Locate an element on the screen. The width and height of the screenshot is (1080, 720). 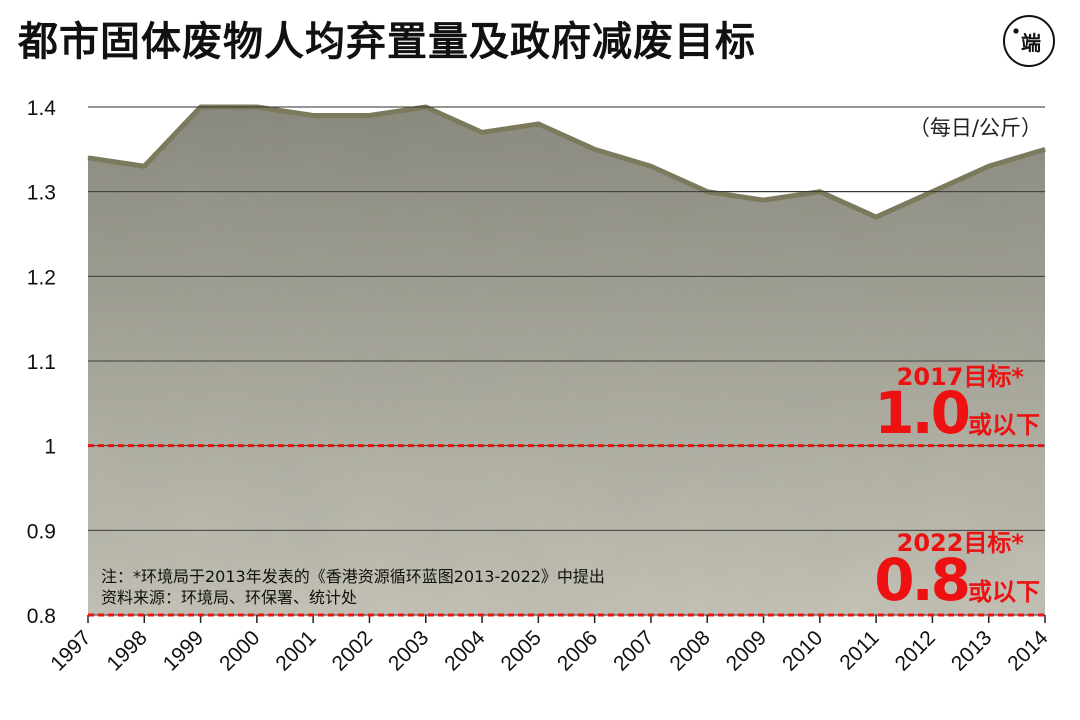
target-2022-label: 2022目标* is located at coordinates (961, 543).